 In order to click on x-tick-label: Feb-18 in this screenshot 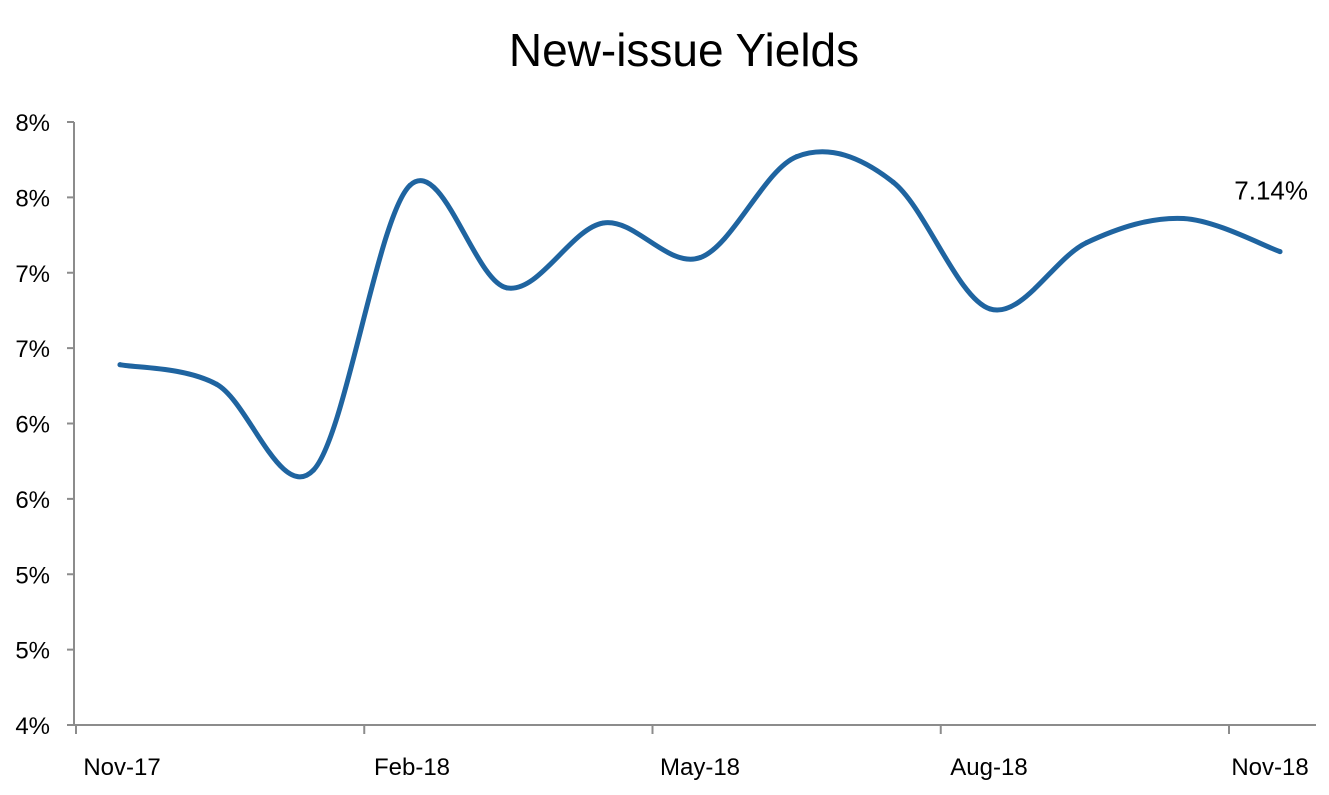, I will do `click(412, 767)`.